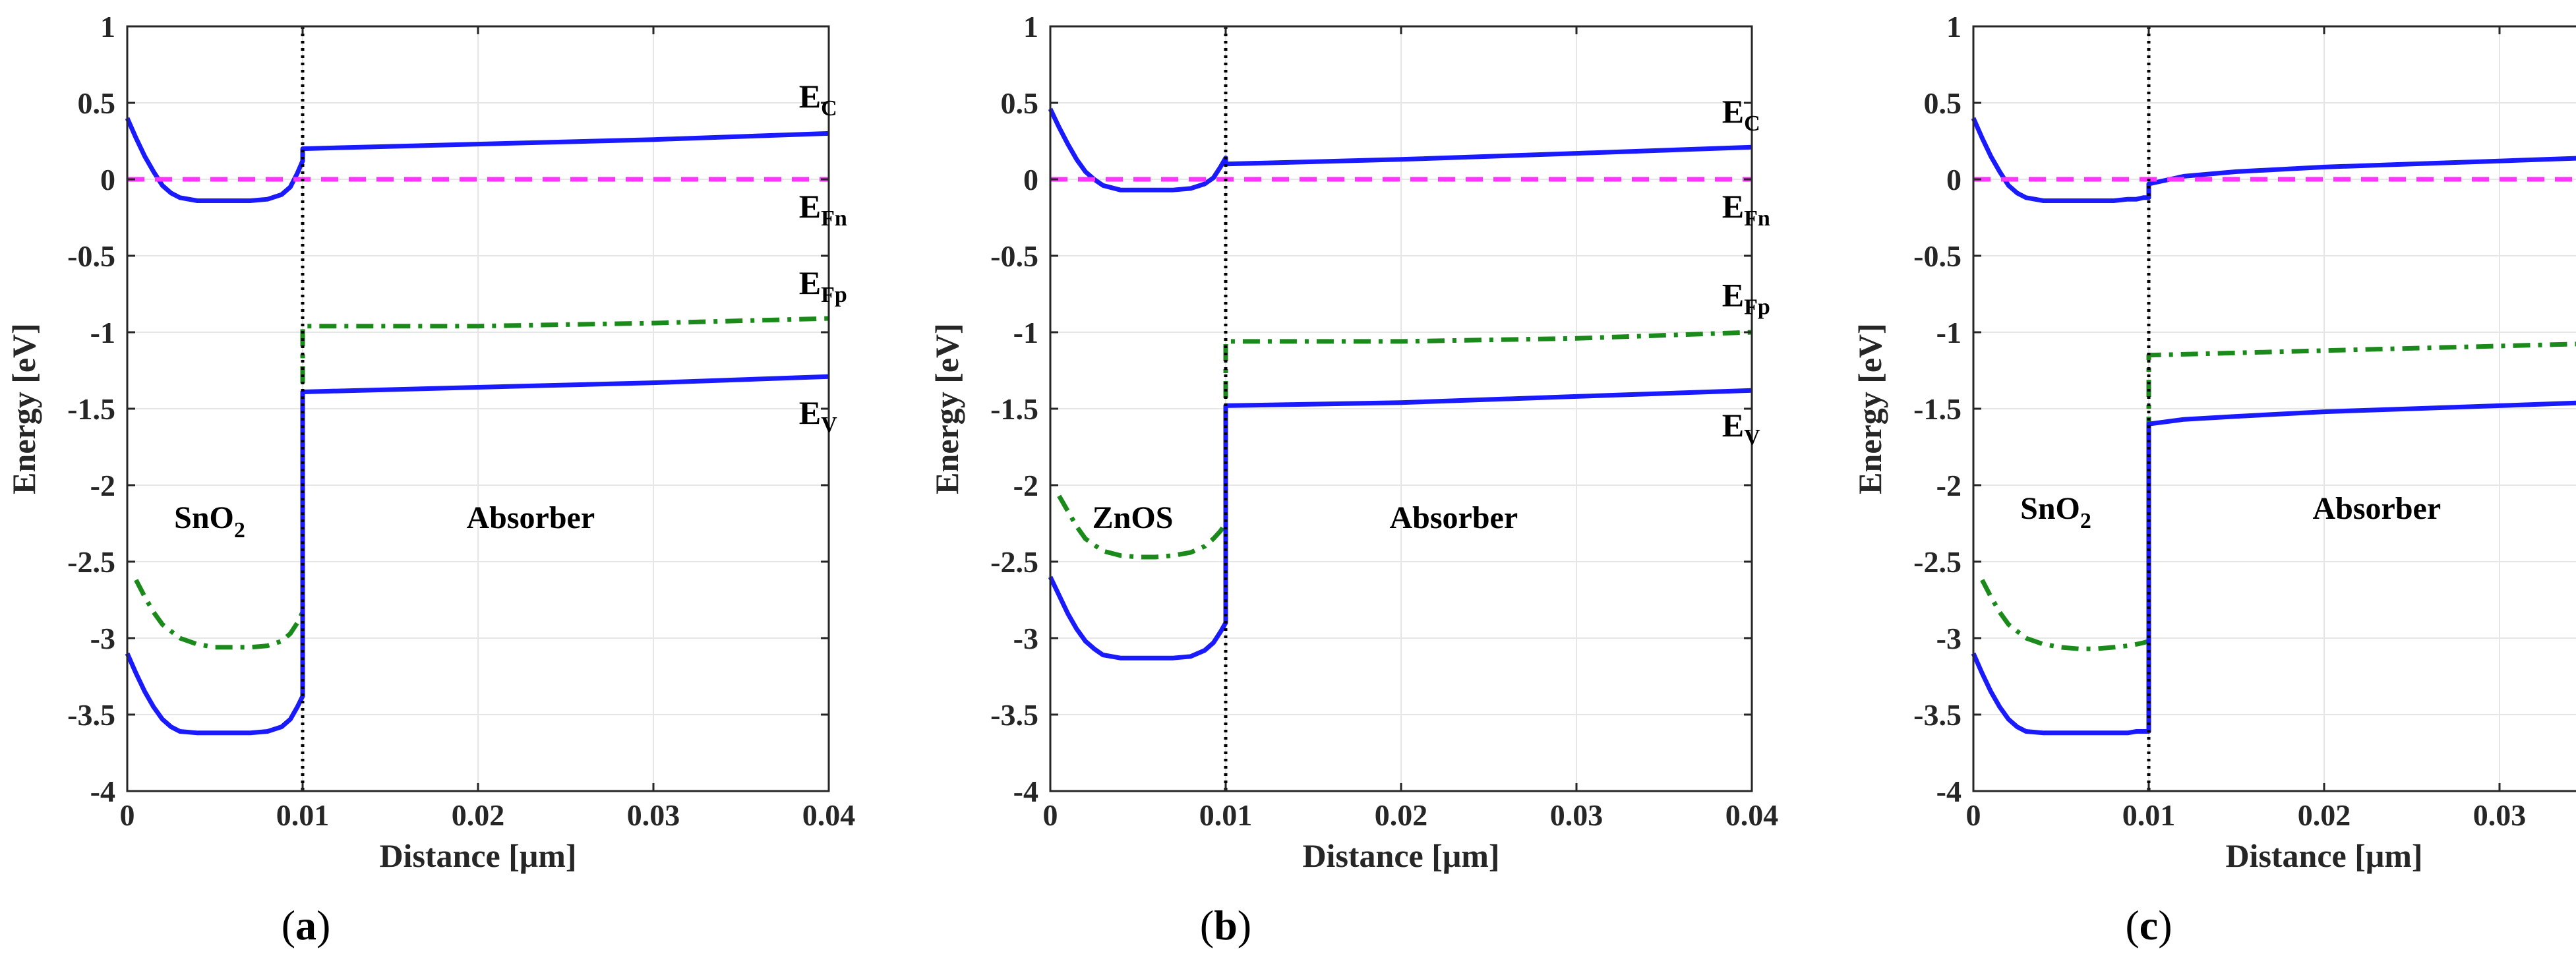 This screenshot has height=973, width=2576. Describe the element at coordinates (1225, 925) in the screenshot. I see `panel-label: (b)` at that location.